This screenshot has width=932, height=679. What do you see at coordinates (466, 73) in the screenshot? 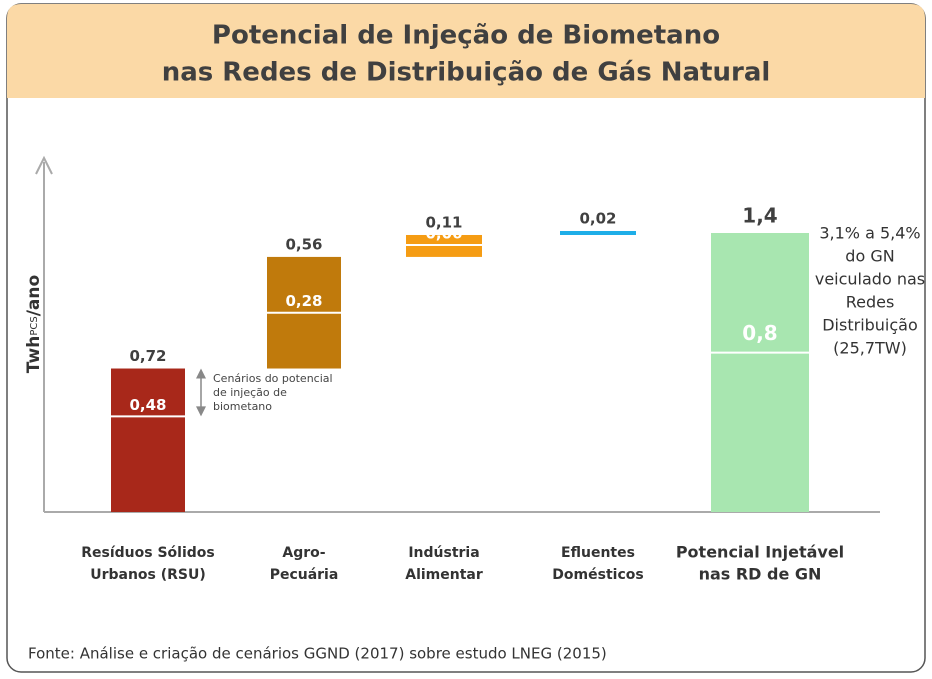
I see `chart-title: nas Redes de Distribuição de Gás Natural` at bounding box center [466, 73].